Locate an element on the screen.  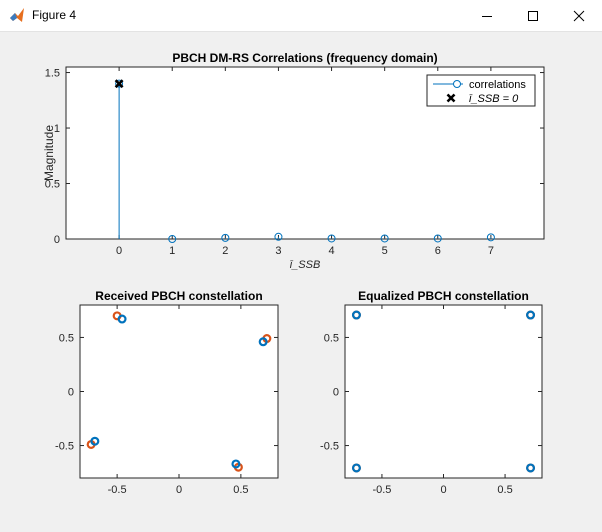
chart-title: Received PBCH constellation is located at coordinates (178, 296).